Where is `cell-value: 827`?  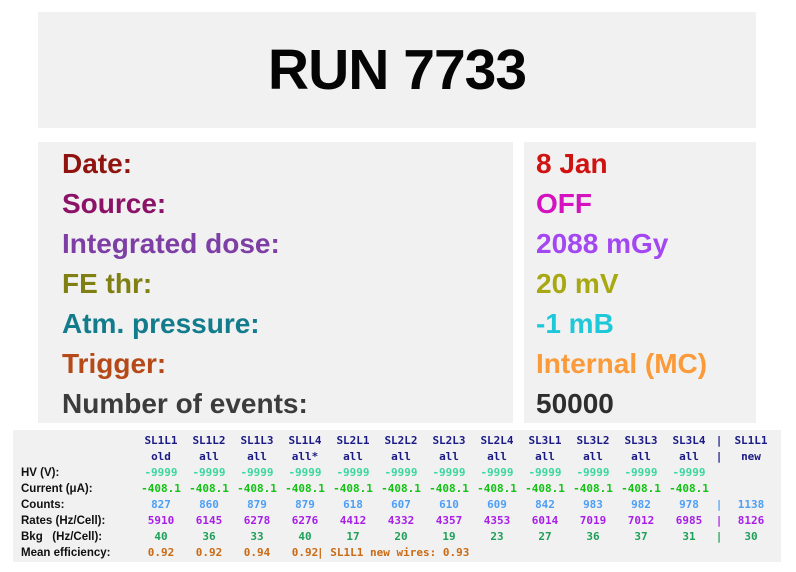
cell-value: 827 is located at coordinates (161, 504).